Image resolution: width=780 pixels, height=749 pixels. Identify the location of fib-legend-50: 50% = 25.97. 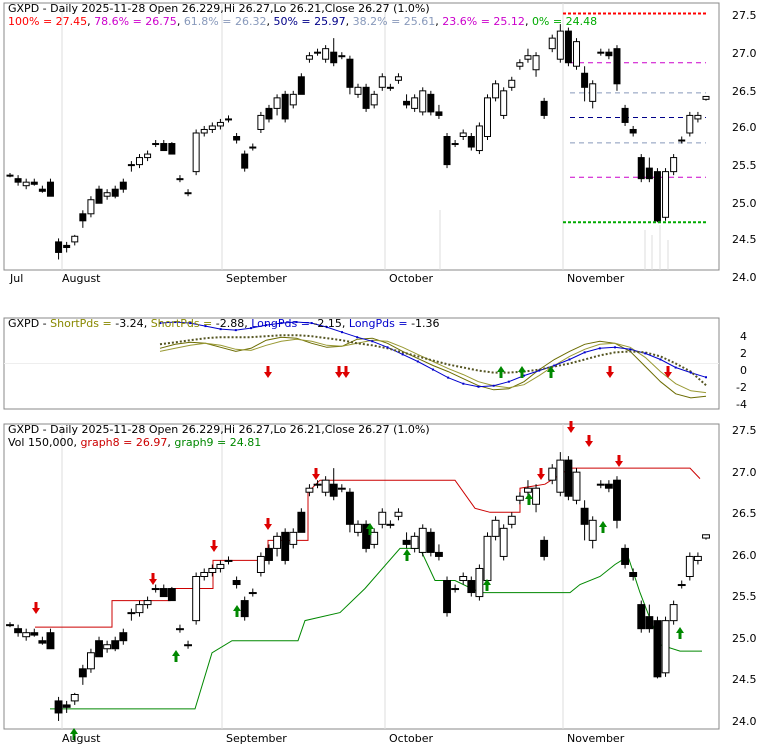
(309, 21).